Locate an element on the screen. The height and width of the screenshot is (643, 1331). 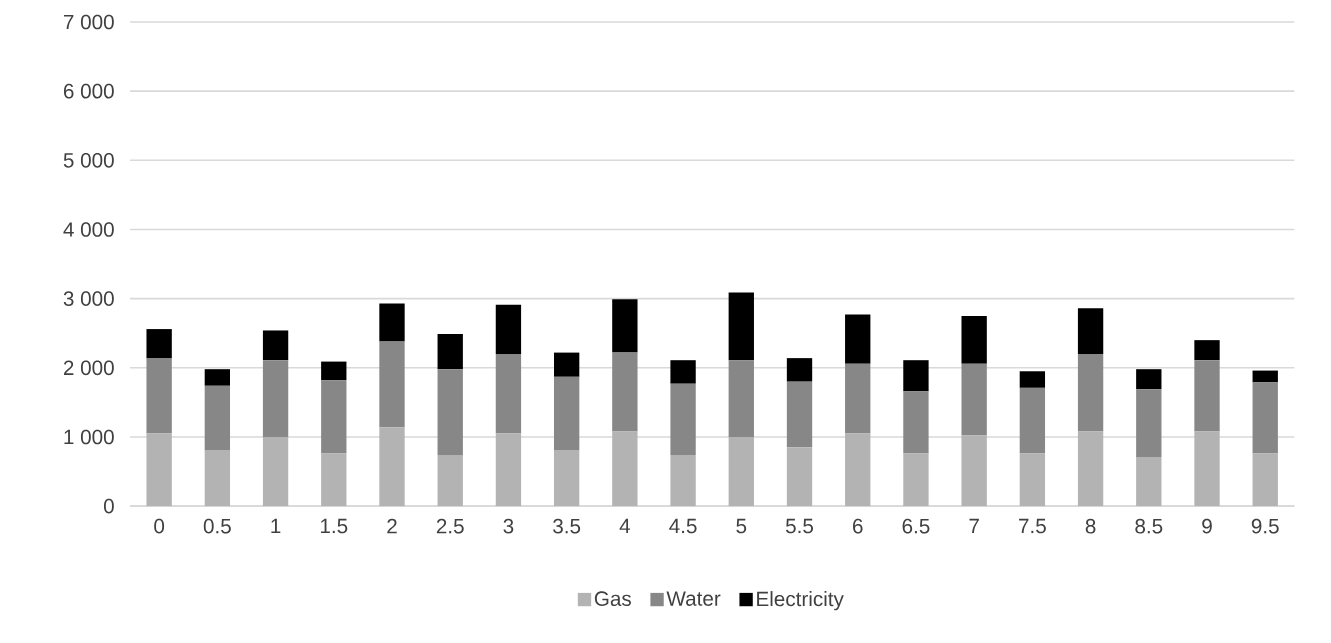
legend-label: Gas is located at coordinates (612, 599).